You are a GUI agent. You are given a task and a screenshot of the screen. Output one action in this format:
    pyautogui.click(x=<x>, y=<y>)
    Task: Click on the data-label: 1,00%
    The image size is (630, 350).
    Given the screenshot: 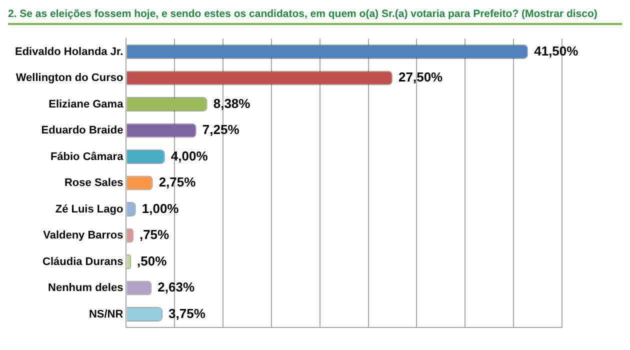 What is the action you would take?
    pyautogui.click(x=161, y=208)
    